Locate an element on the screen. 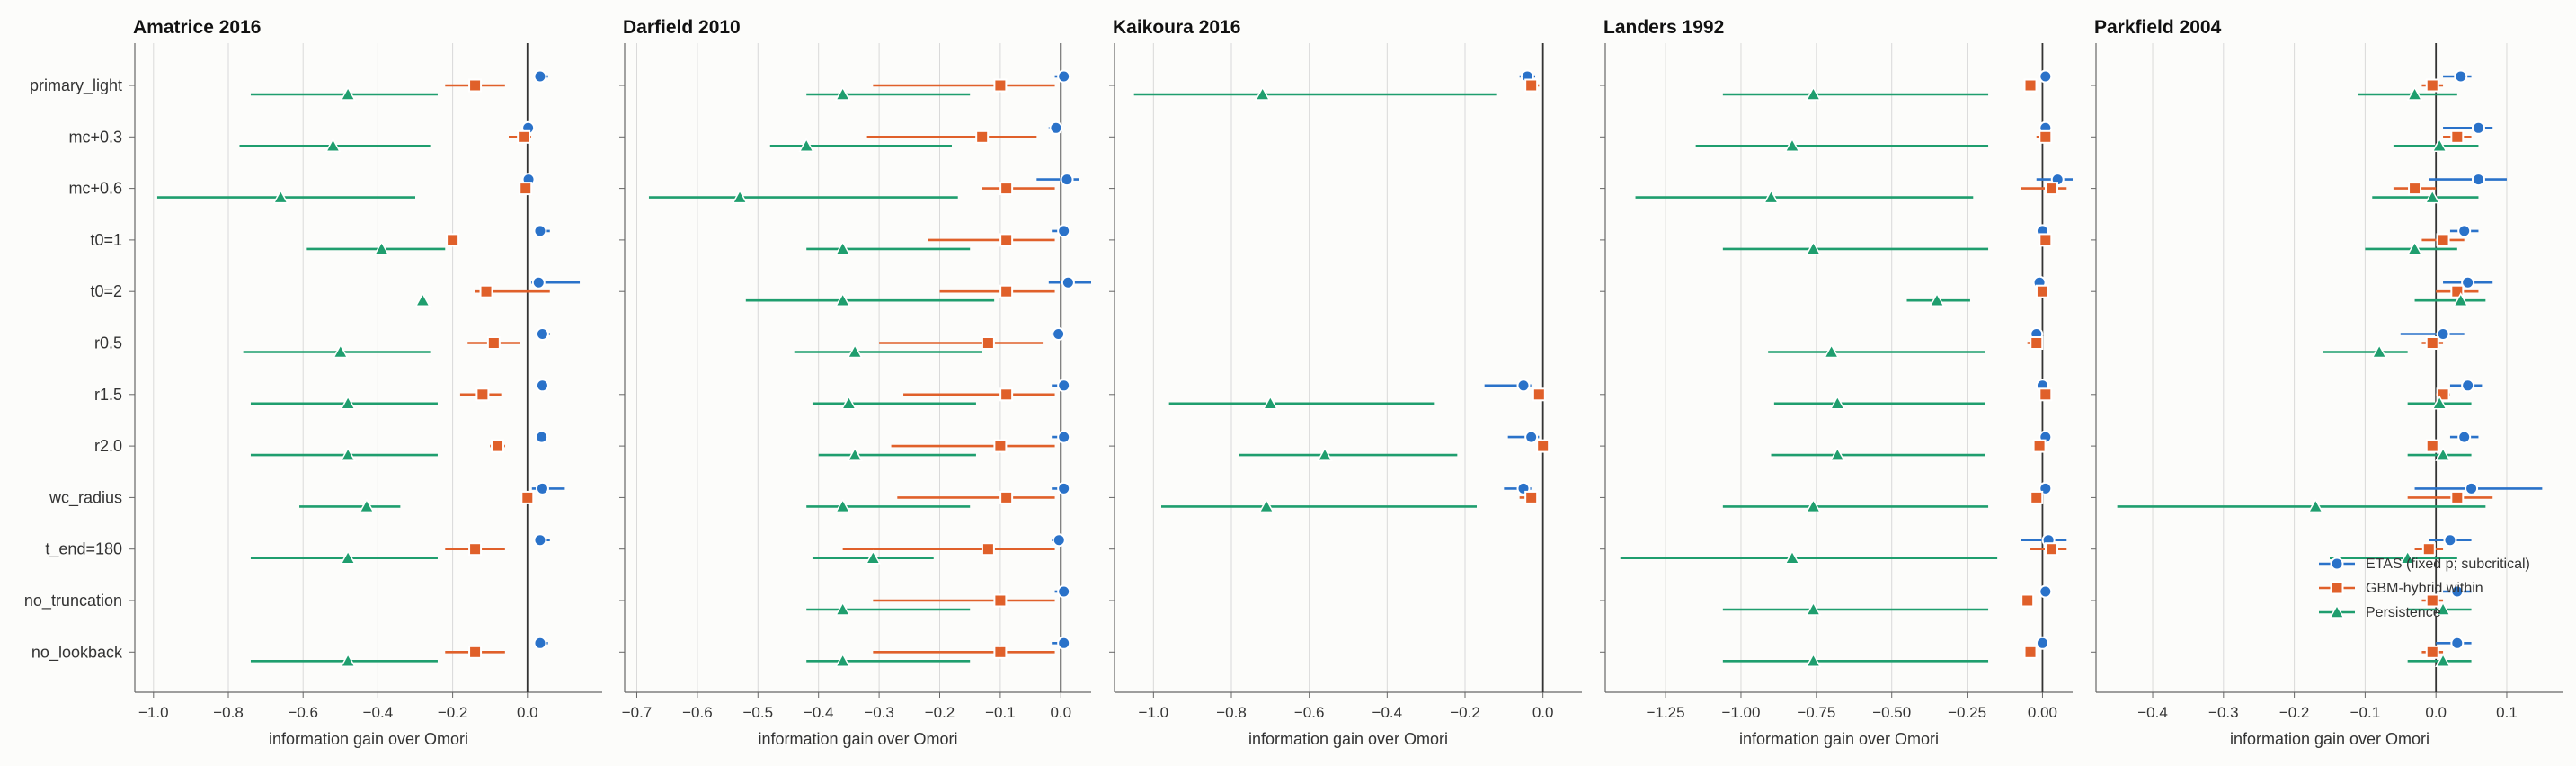 This screenshot has height=766, width=2576. legend-label: Persistence is located at coordinates (2403, 612).